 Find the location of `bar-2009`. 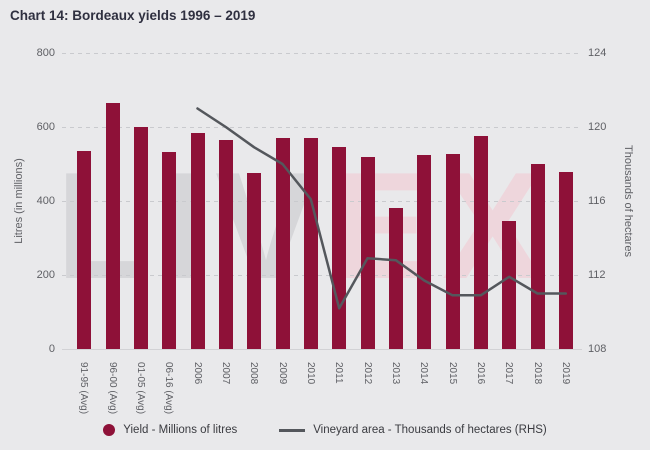

bar-2009 is located at coordinates (282, 243).